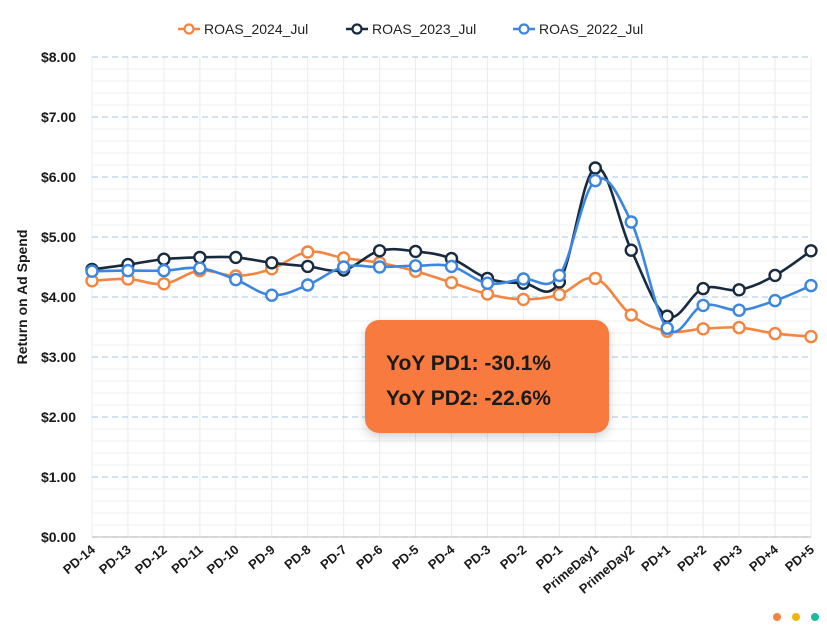 The height and width of the screenshot is (626, 827). I want to click on x-tick-label: PD-13, so click(115, 559).